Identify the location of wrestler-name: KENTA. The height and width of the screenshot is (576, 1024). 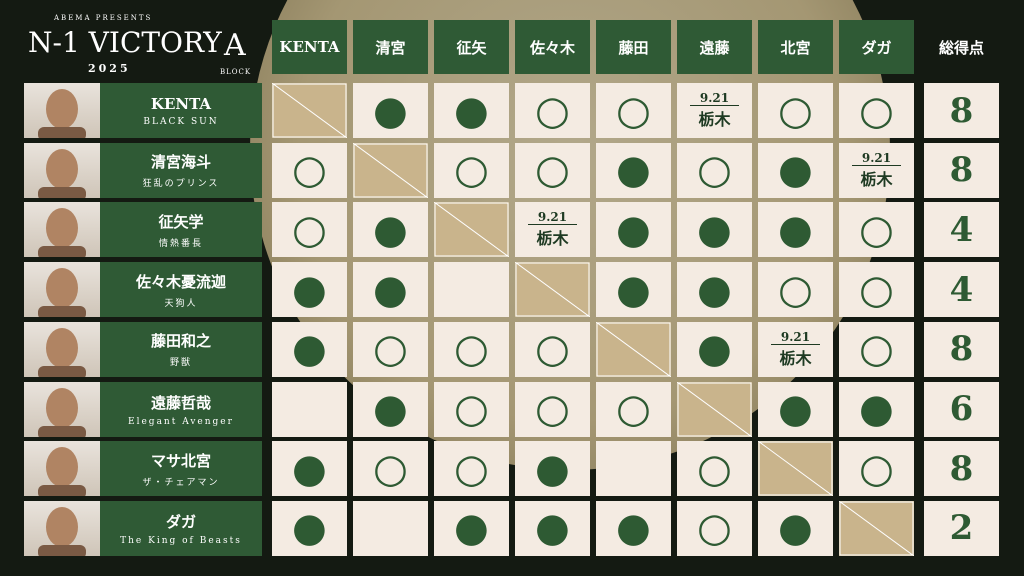
(181, 103).